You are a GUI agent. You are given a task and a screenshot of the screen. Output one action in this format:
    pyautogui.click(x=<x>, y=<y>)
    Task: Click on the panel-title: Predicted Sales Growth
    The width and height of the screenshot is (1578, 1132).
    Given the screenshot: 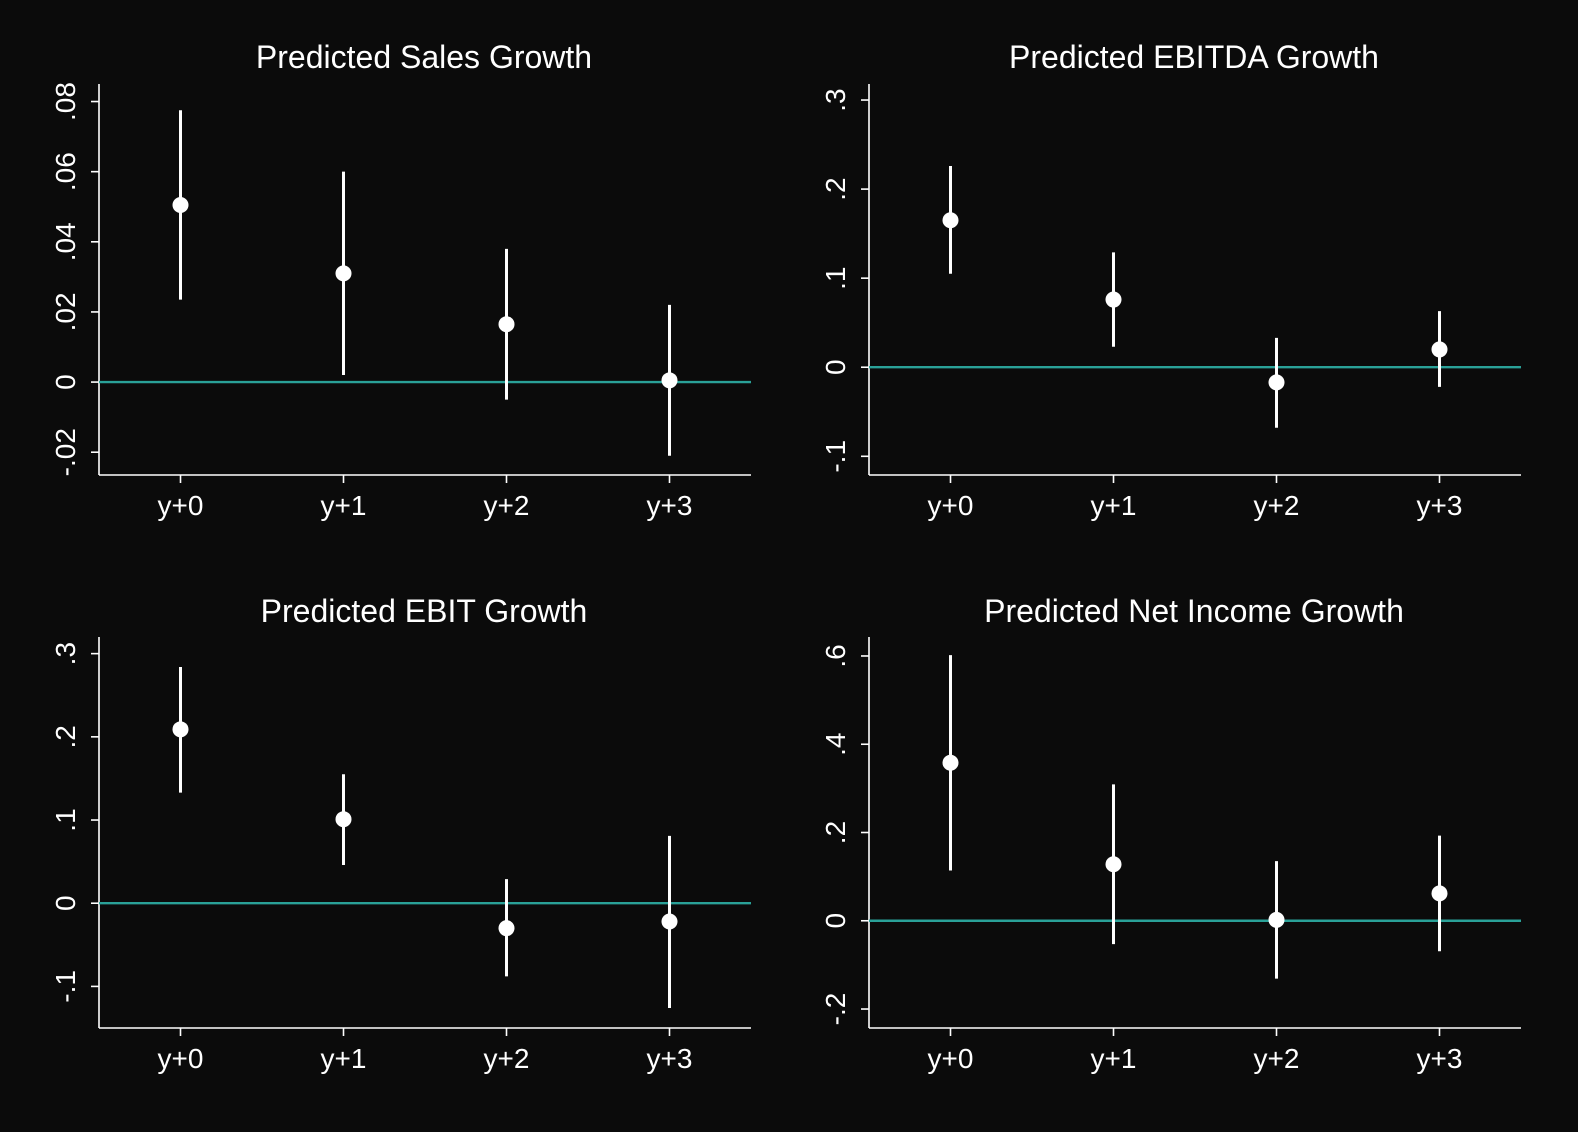 What is the action you would take?
    pyautogui.click(x=424, y=57)
    